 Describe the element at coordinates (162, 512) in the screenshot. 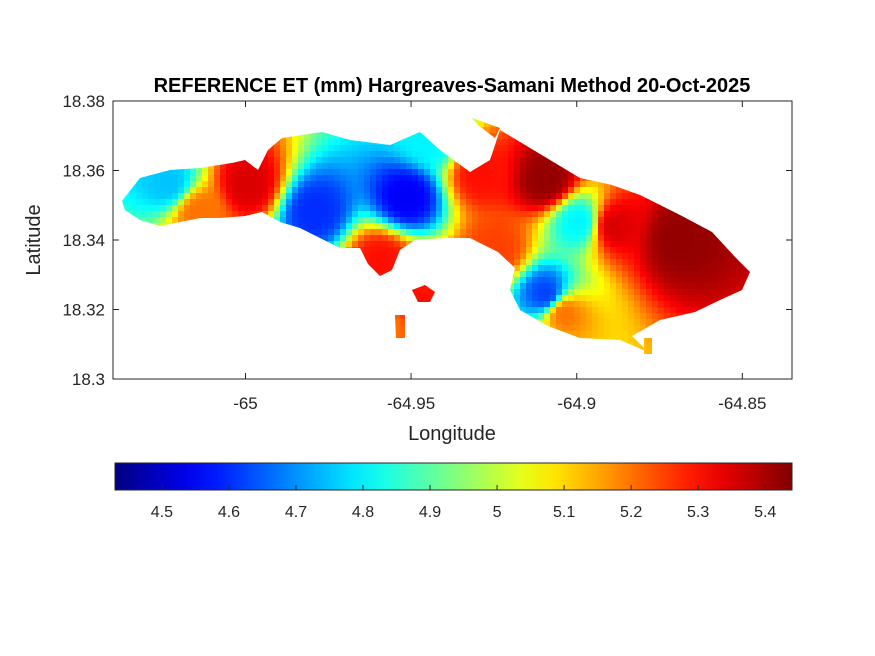

I see `colorbar-tick-label: 4.5` at that location.